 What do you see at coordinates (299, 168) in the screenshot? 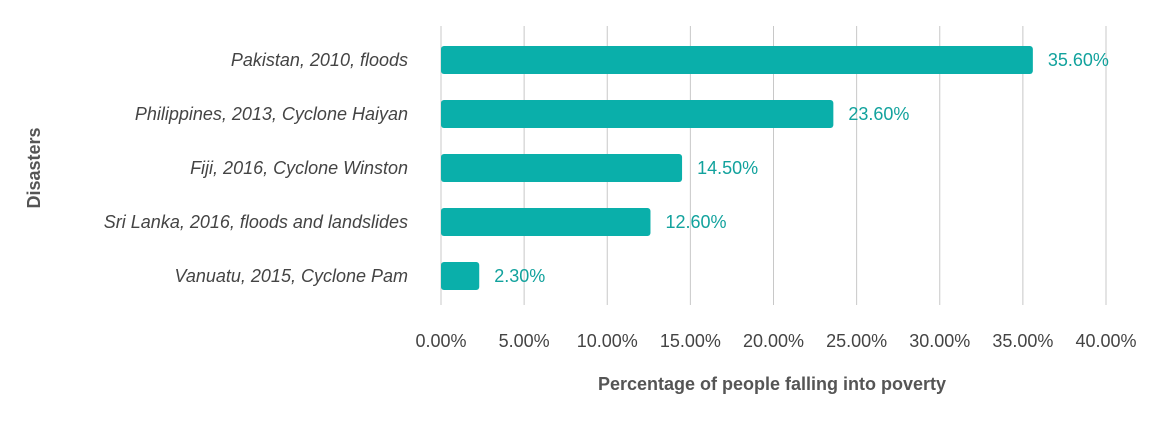
I see `category-label: Fiji, 2016, Cyclone Winston` at bounding box center [299, 168].